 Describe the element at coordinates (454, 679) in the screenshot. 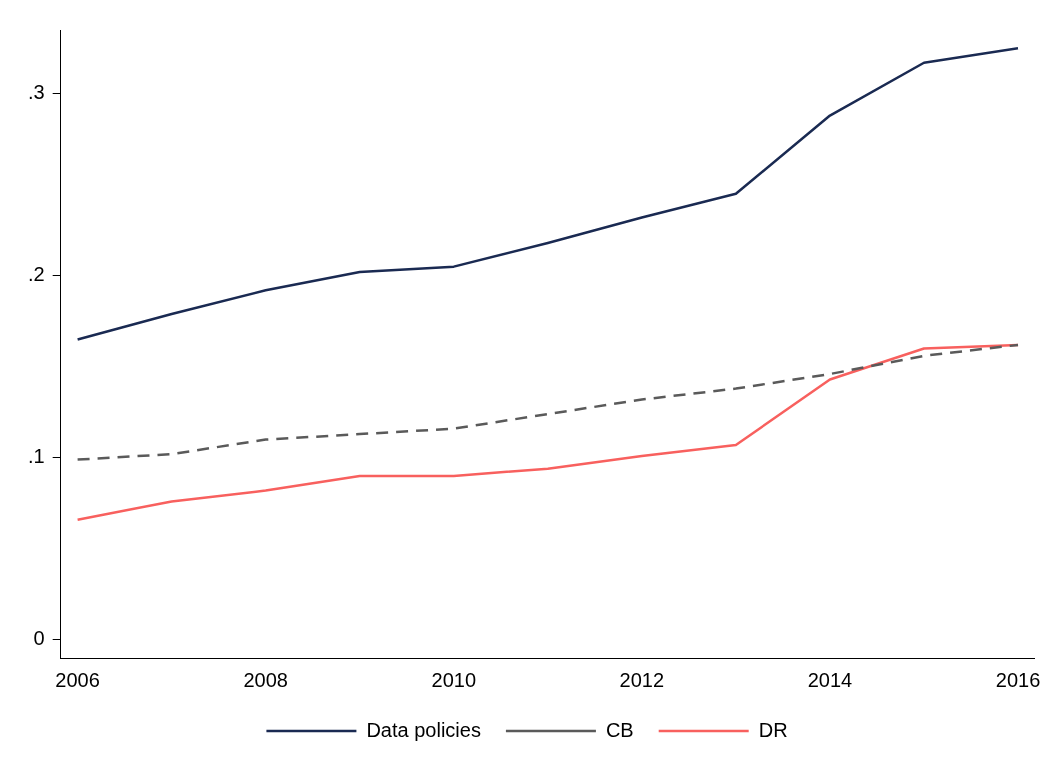

I see `x-tick-label: 2010` at that location.